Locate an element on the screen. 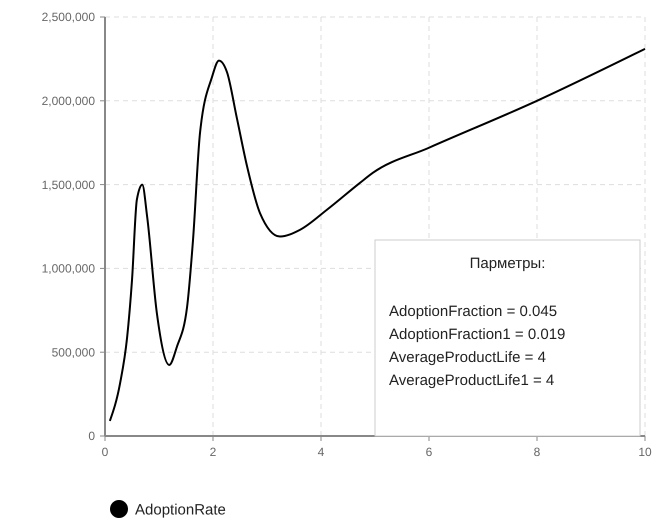 The height and width of the screenshot is (519, 656). x-tick-label: 10 is located at coordinates (645, 452).